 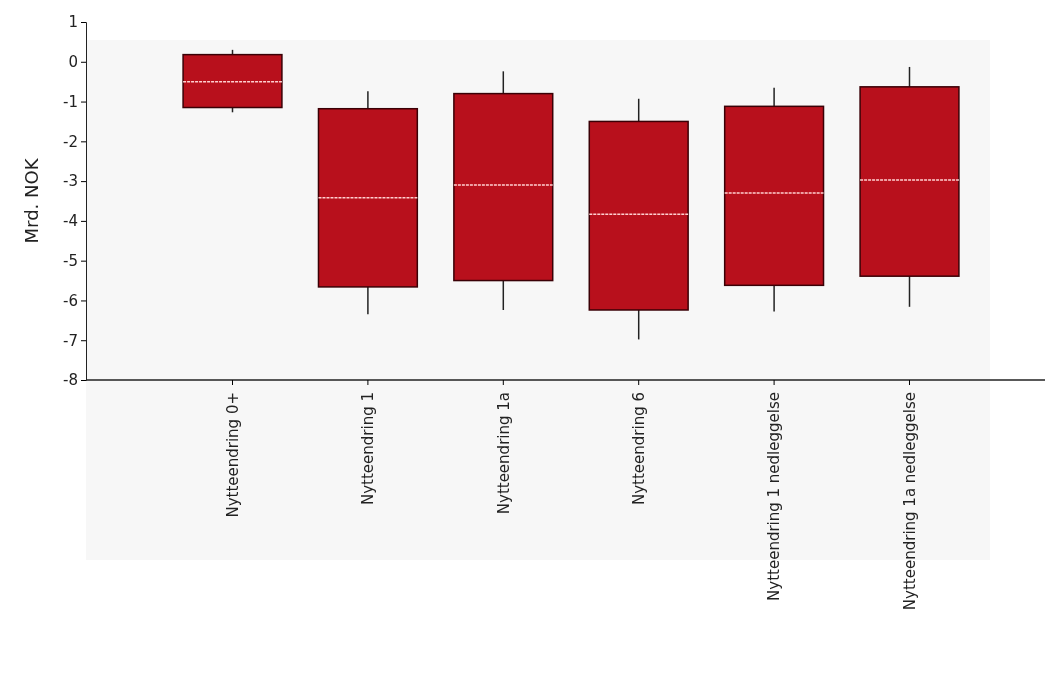 I want to click on y-tick-label: -5, so click(x=70, y=260).